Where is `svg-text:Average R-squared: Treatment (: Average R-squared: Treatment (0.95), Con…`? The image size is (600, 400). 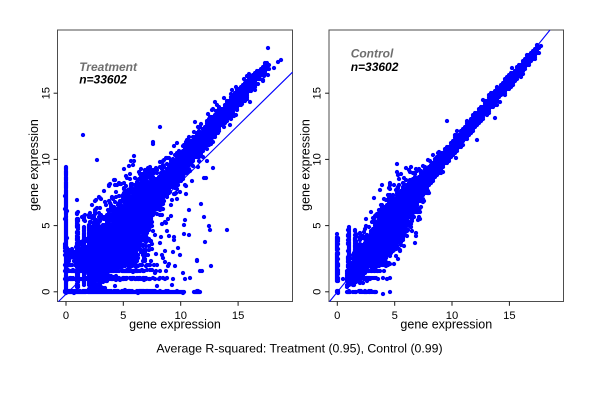 svg-text:Average R-squared: Treatment (: Average R-squared: Treatment (0.95), Con… is located at coordinates (299, 349).